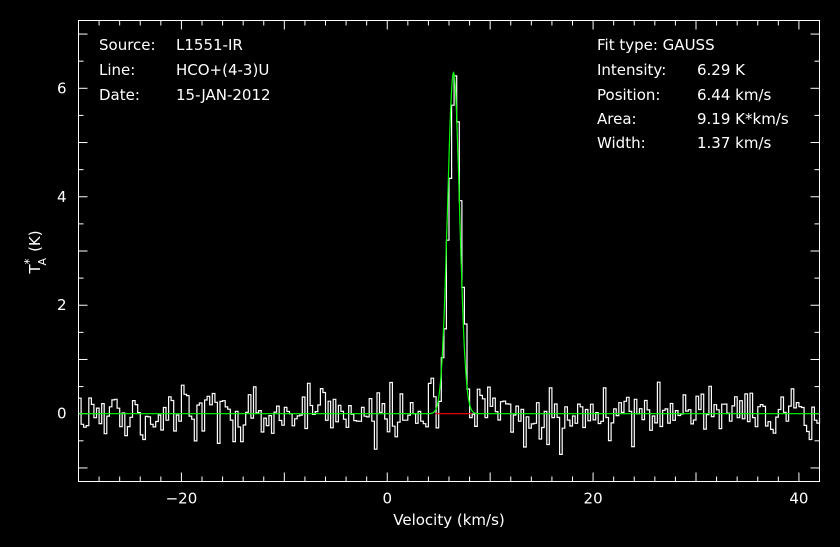 The width and height of the screenshot is (840, 547). I want to click on x-tick-label: 40, so click(798, 499).